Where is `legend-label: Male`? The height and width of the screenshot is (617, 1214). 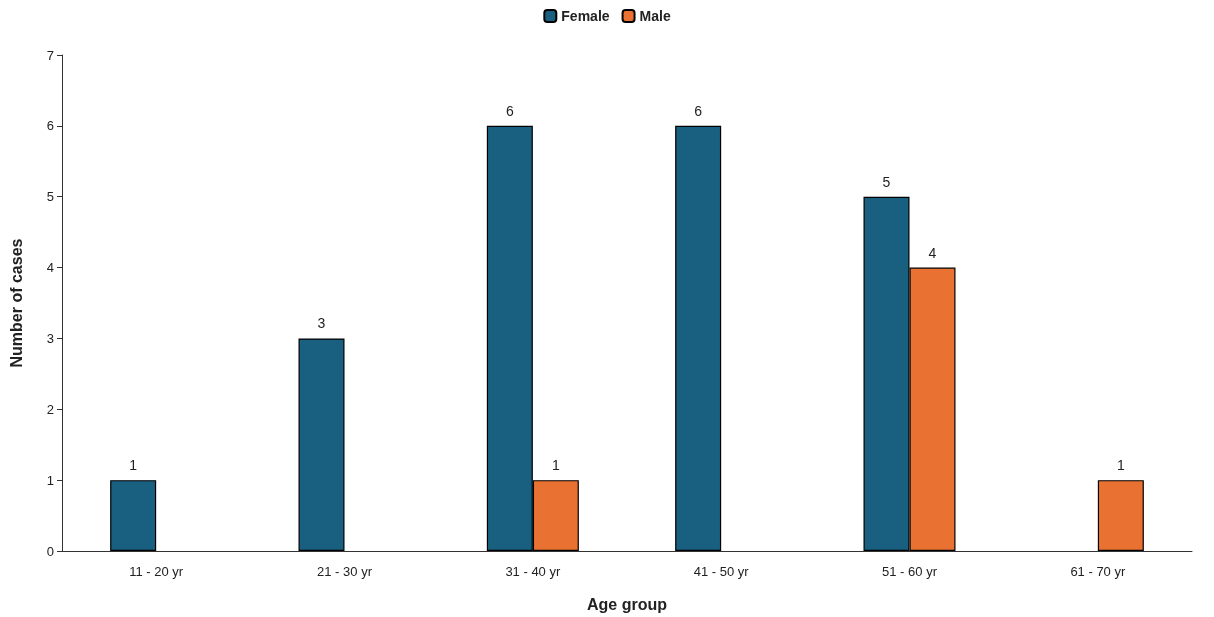
legend-label: Male is located at coordinates (655, 16).